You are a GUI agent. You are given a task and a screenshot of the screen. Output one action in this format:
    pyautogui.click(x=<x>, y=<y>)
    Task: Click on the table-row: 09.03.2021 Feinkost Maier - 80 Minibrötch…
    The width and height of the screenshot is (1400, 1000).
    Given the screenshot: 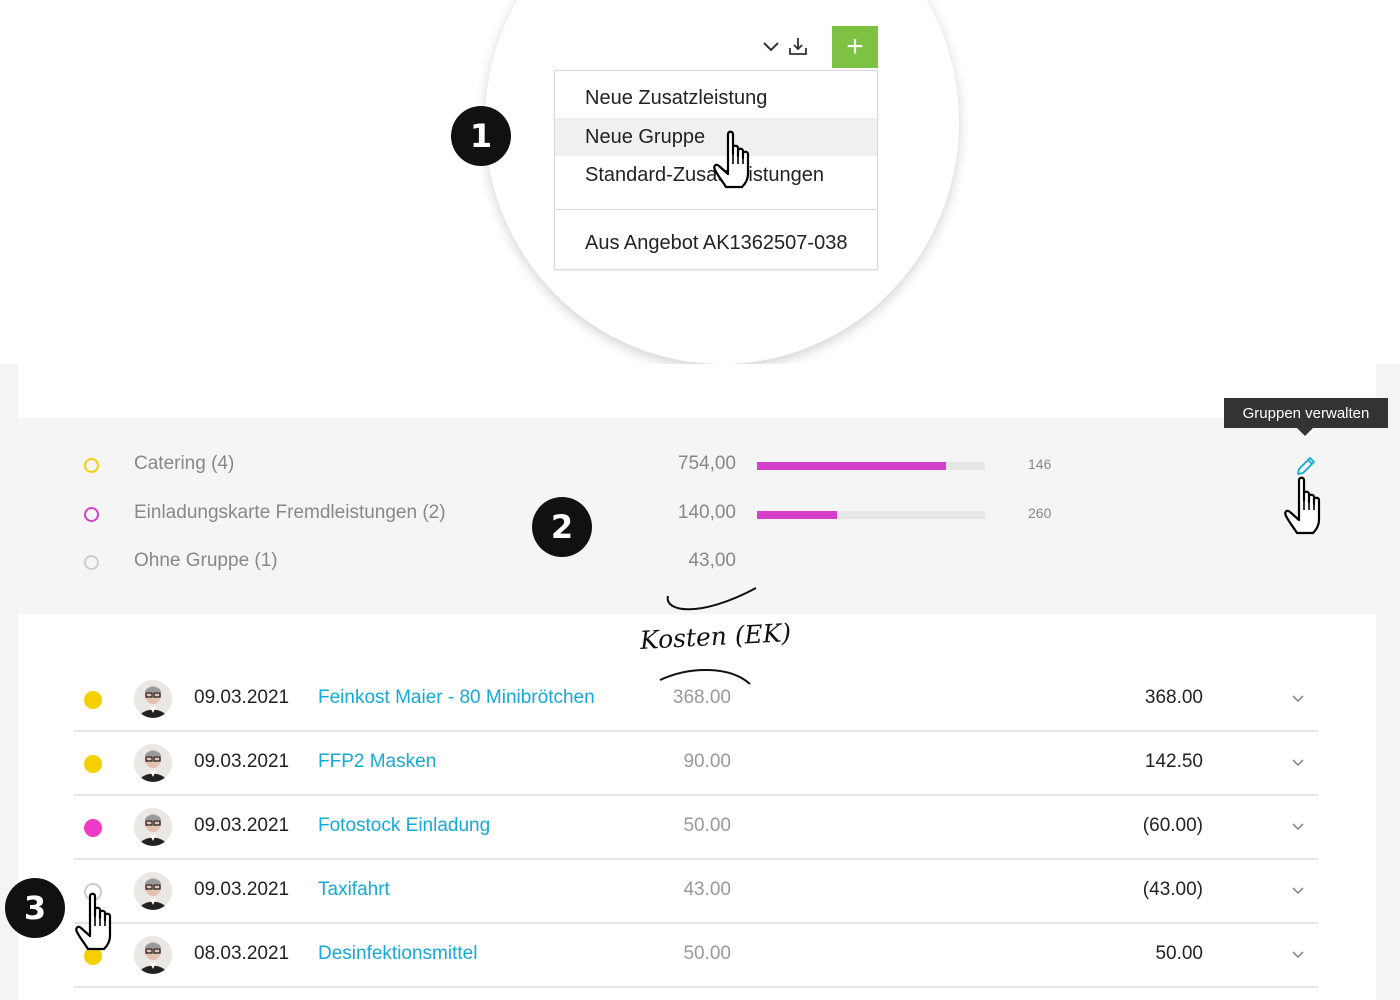 What is the action you would take?
    pyautogui.click(x=696, y=700)
    